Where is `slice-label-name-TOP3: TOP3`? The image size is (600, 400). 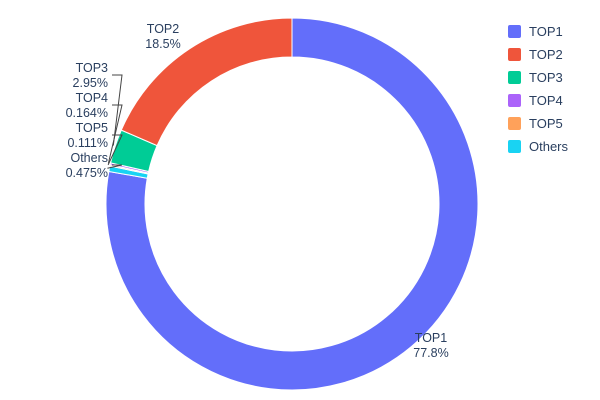
slice-label-name-TOP3: TOP3 is located at coordinates (92, 68).